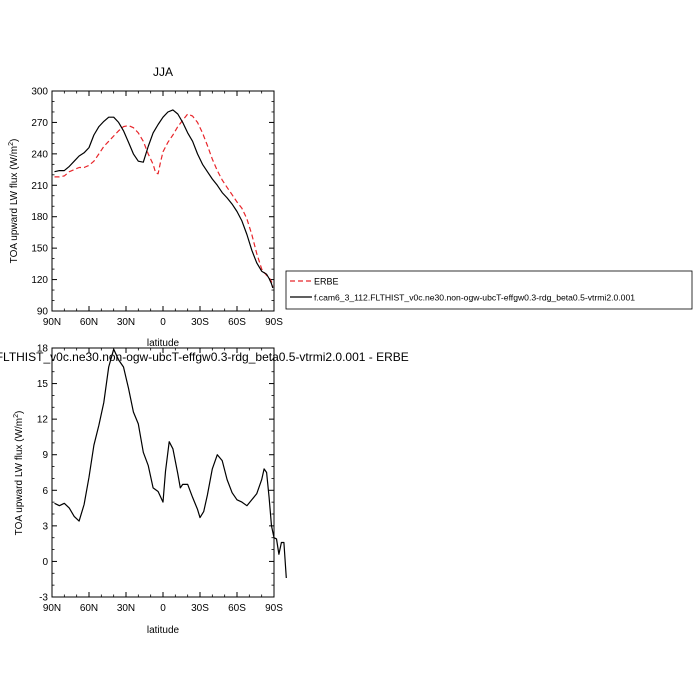  What do you see at coordinates (89, 322) in the screenshot?
I see `top-xtick-label: 60N` at bounding box center [89, 322].